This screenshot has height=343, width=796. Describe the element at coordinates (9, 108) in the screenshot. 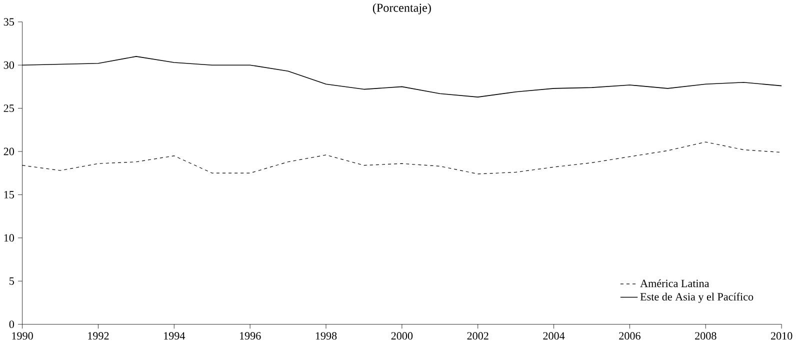

I see `y-tick-label: 25` at that location.